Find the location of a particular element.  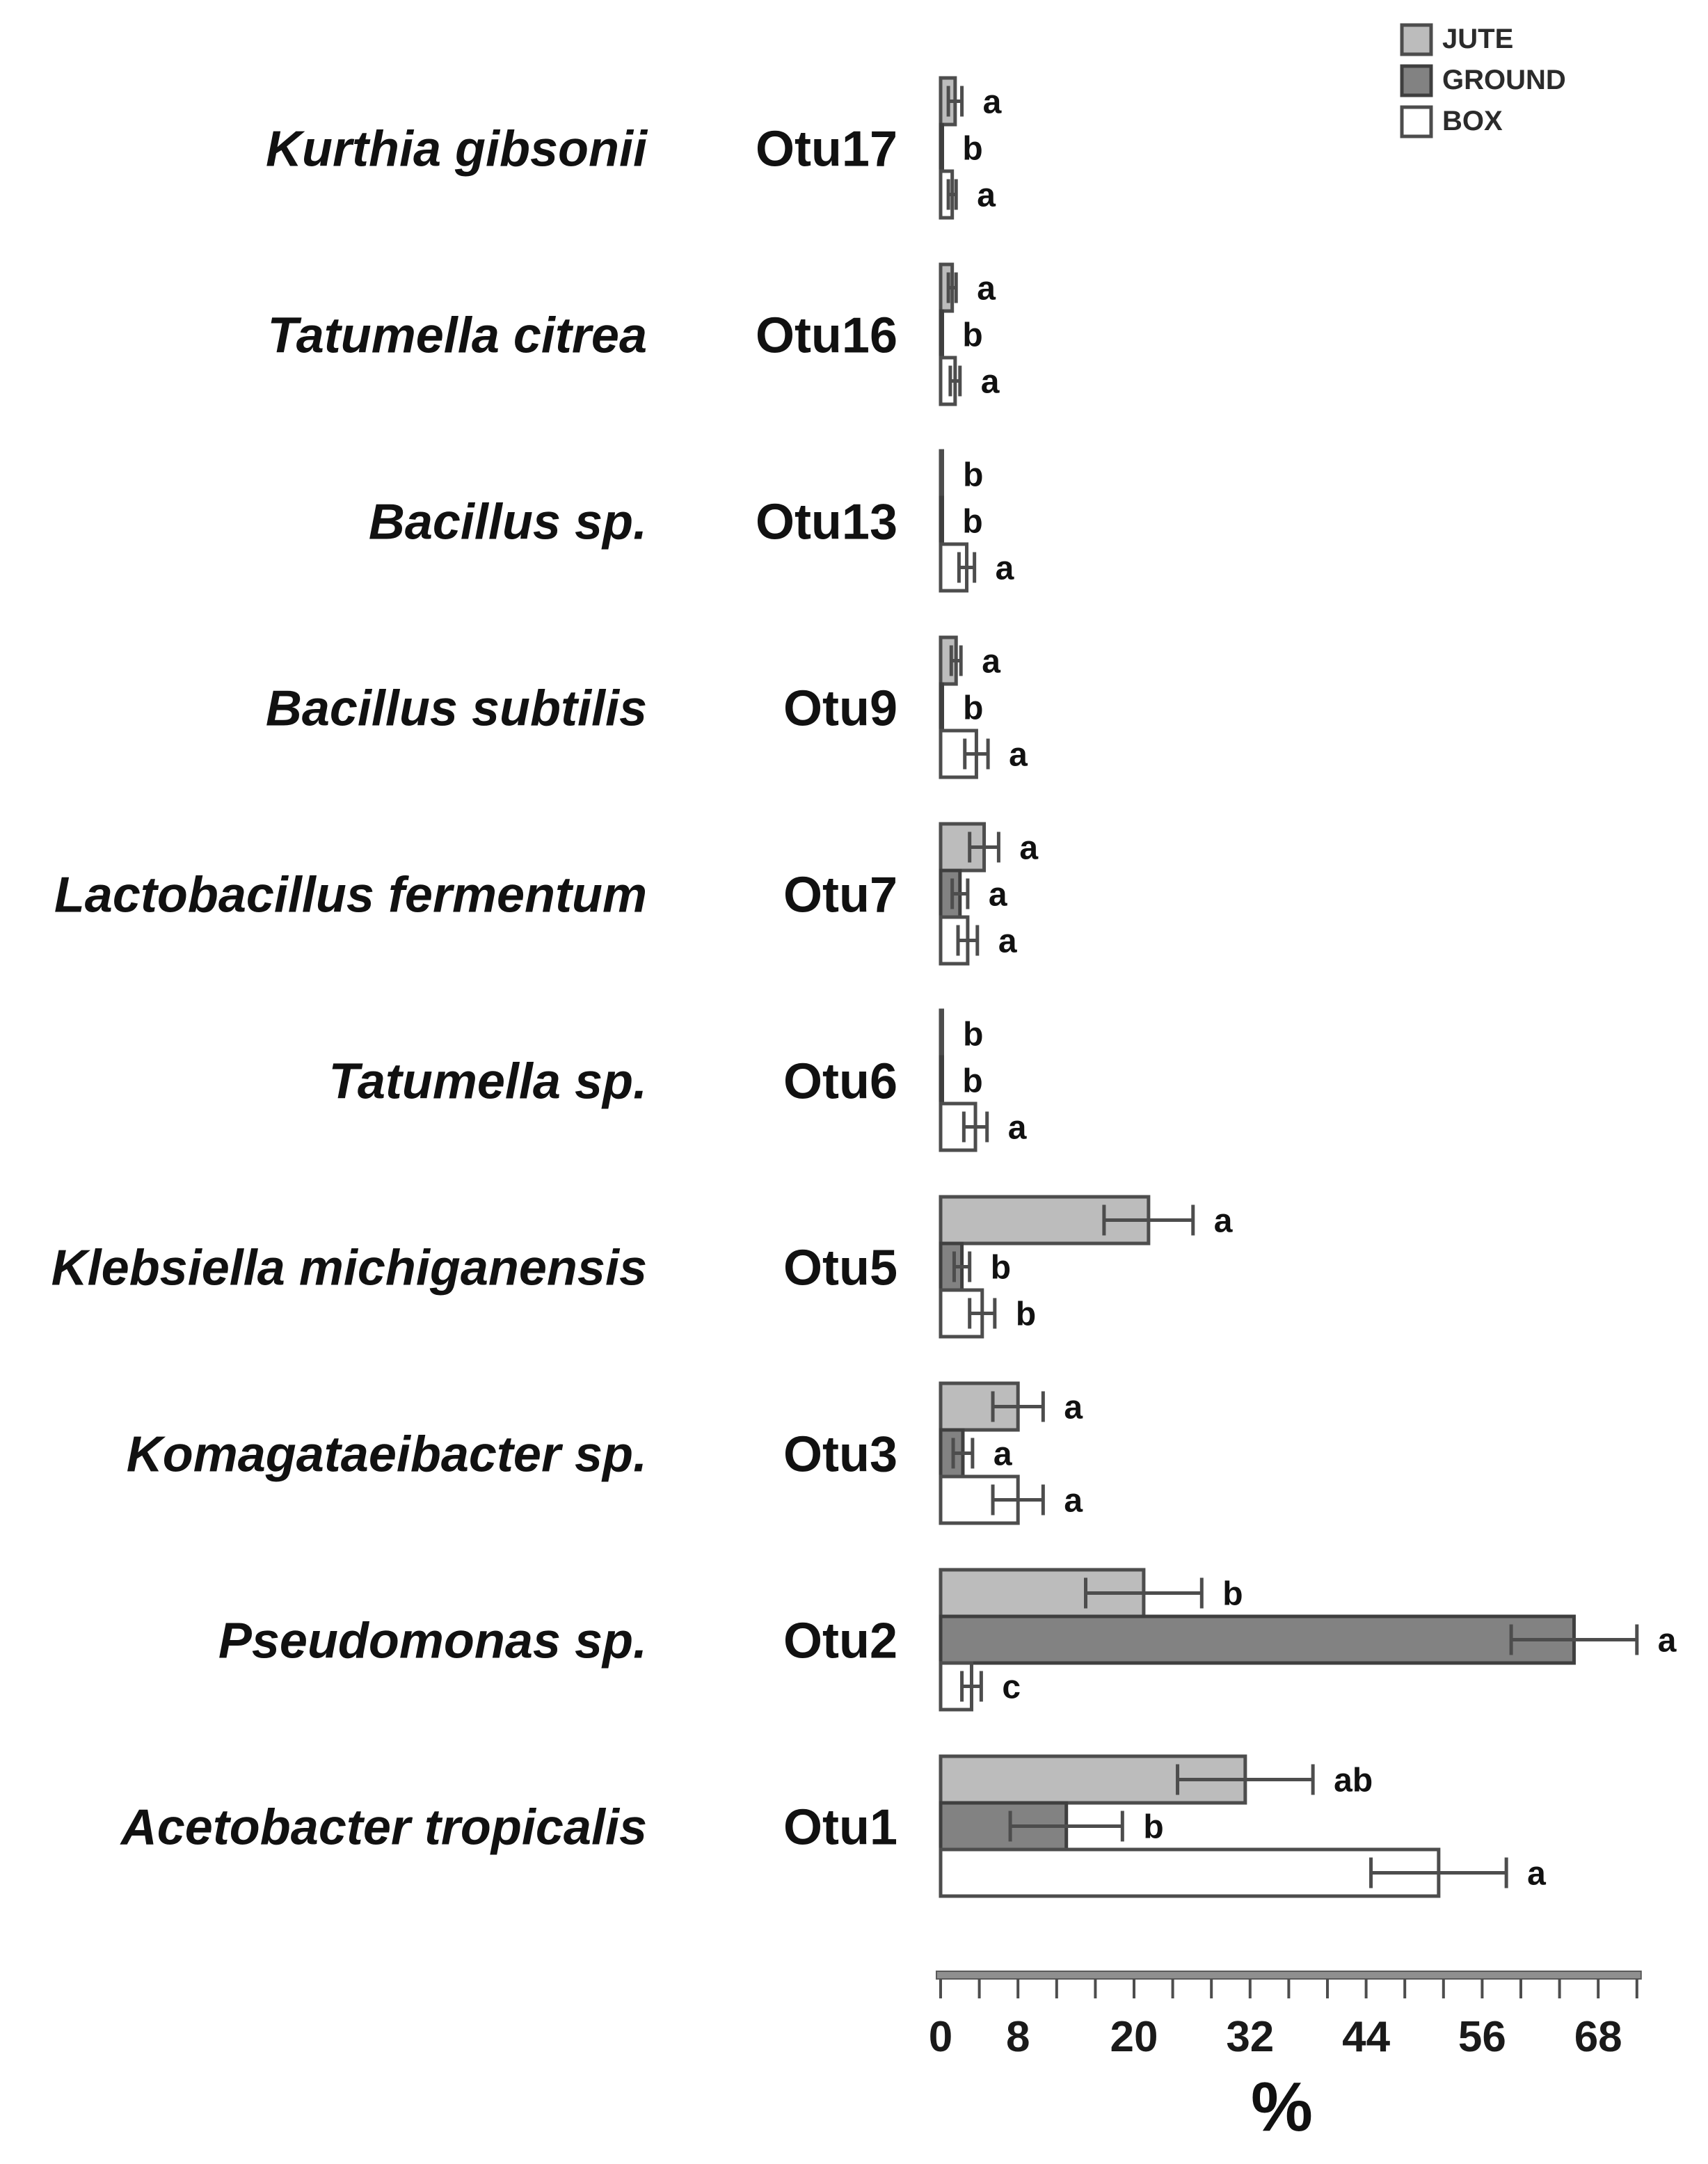

otu-label: Otu17 is located at coordinates (827, 149).